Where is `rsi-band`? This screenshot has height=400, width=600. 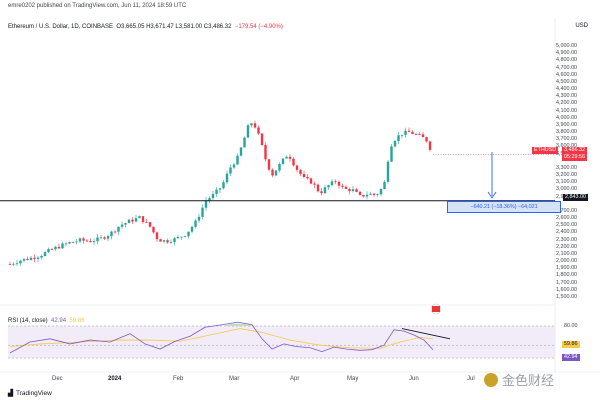
rsi-band is located at coordinates (281, 342).